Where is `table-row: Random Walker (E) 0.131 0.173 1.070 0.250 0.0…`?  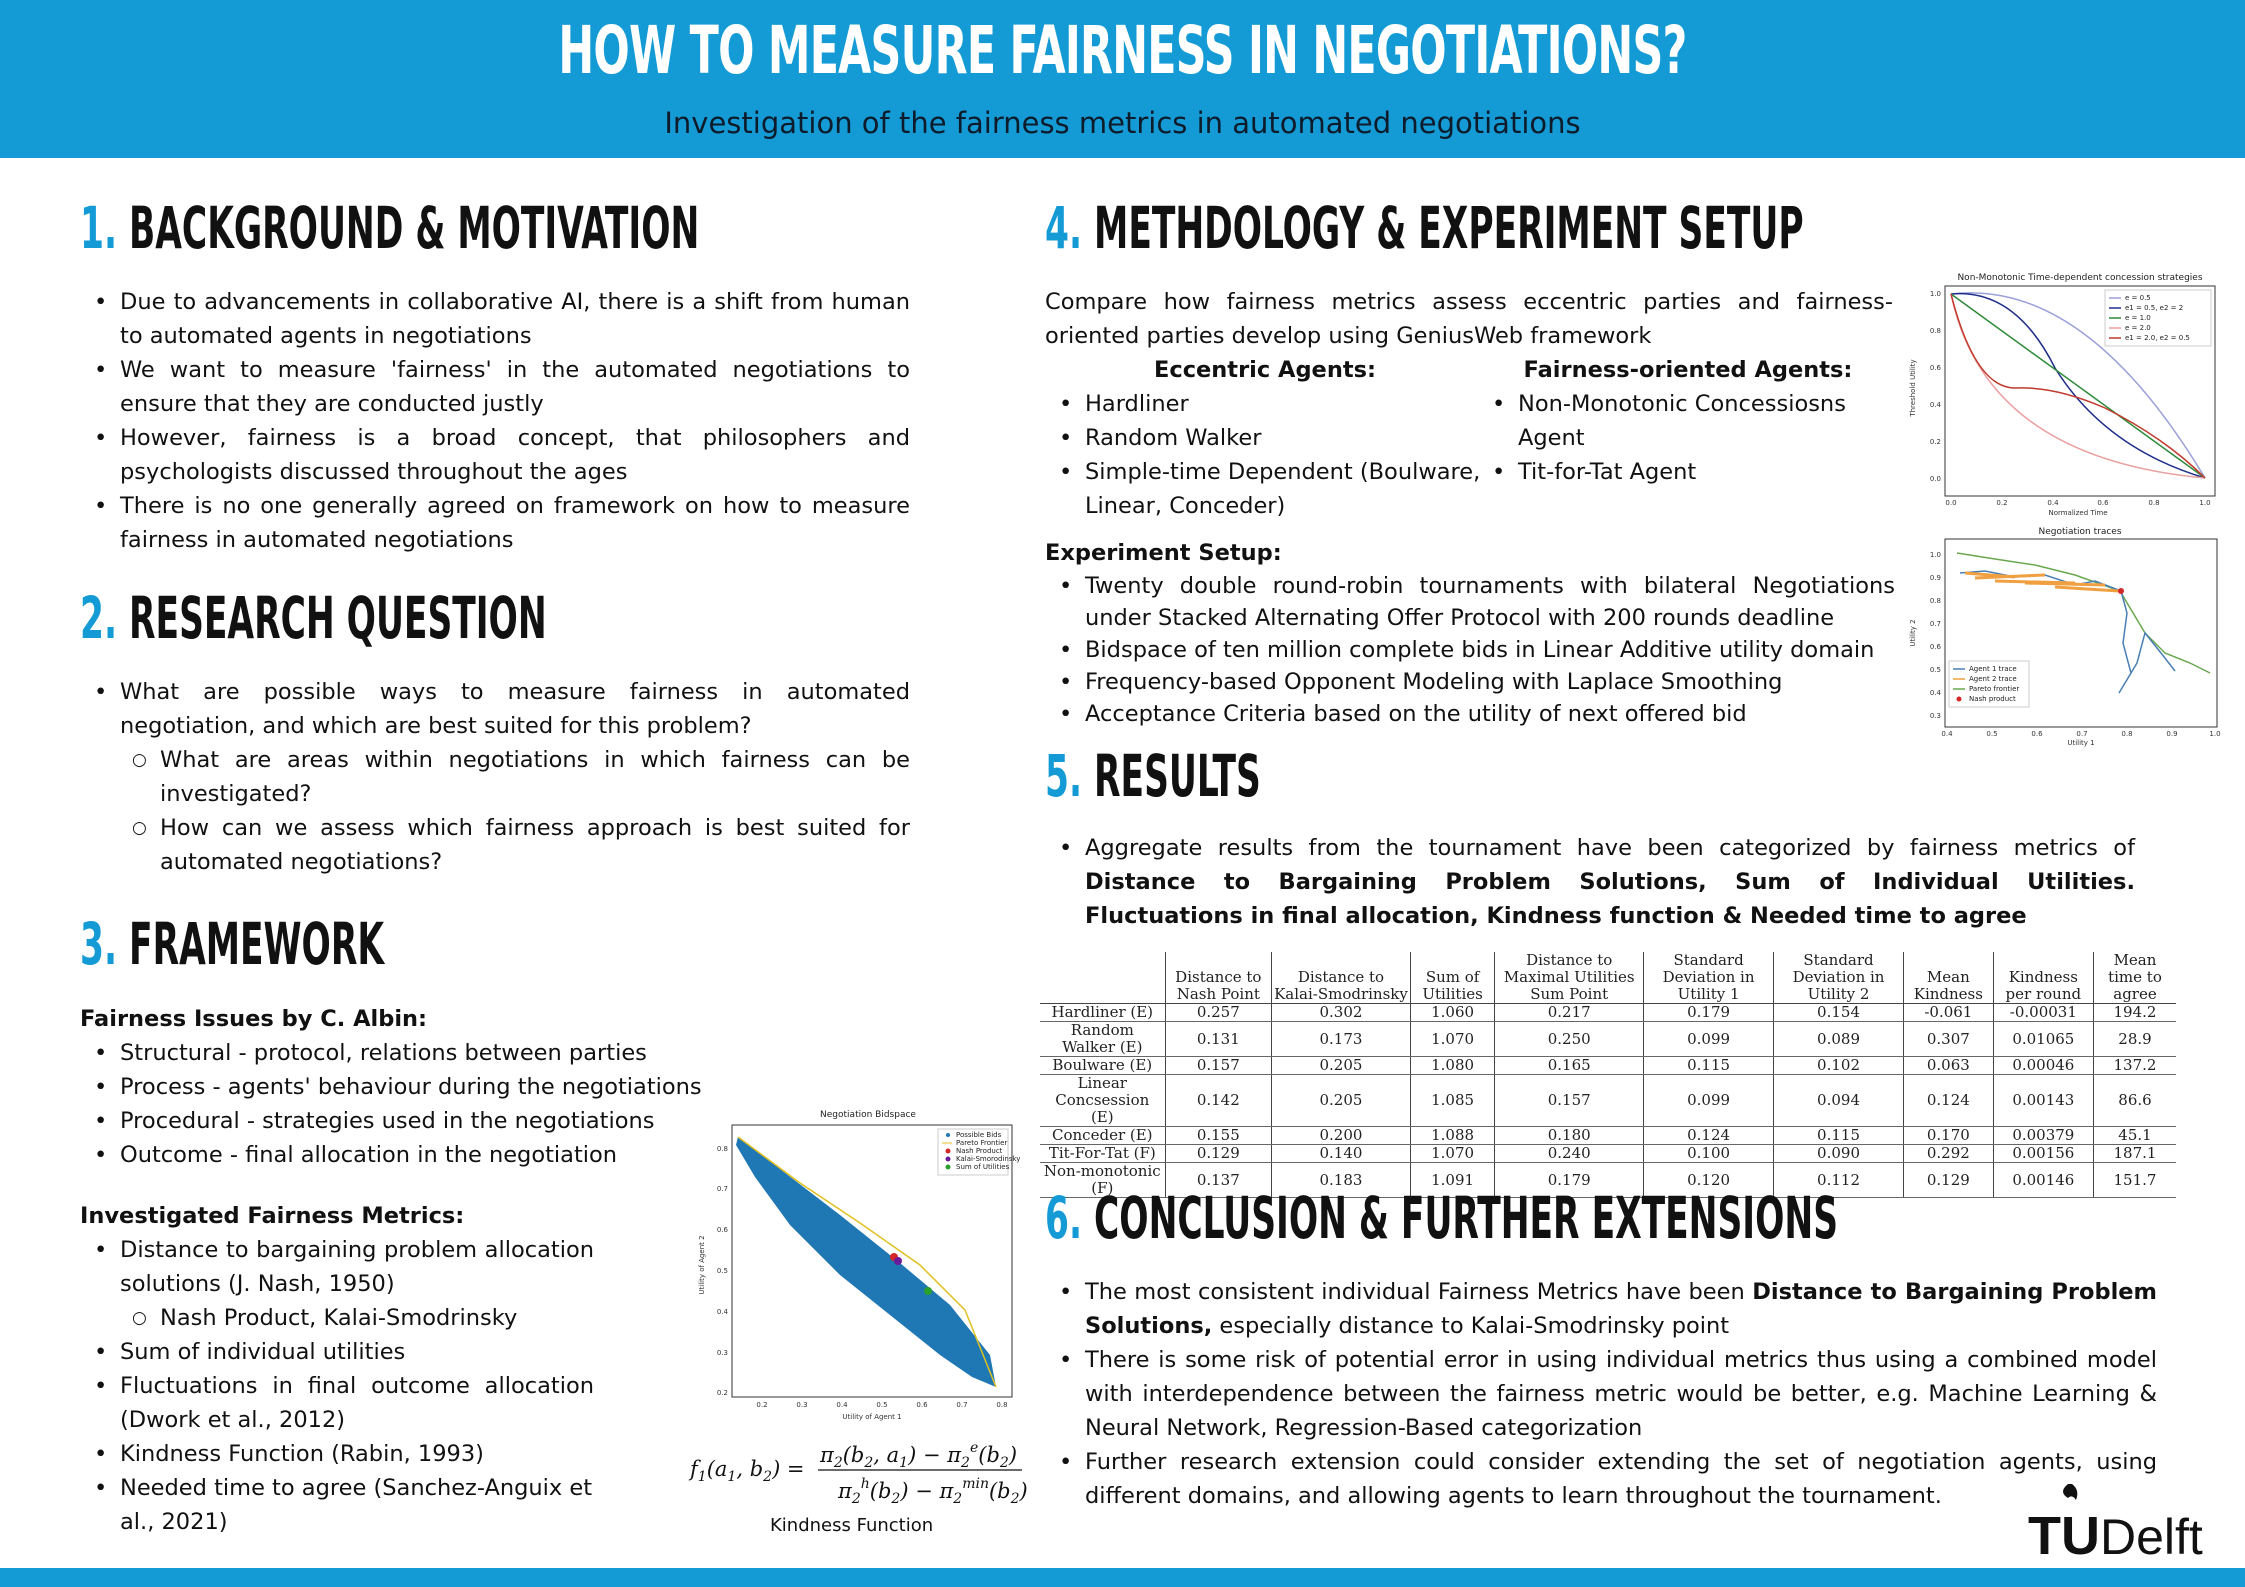 table-row: Random Walker (E) 0.131 0.173 1.070 0.250 0.0… is located at coordinates (1608, 1039).